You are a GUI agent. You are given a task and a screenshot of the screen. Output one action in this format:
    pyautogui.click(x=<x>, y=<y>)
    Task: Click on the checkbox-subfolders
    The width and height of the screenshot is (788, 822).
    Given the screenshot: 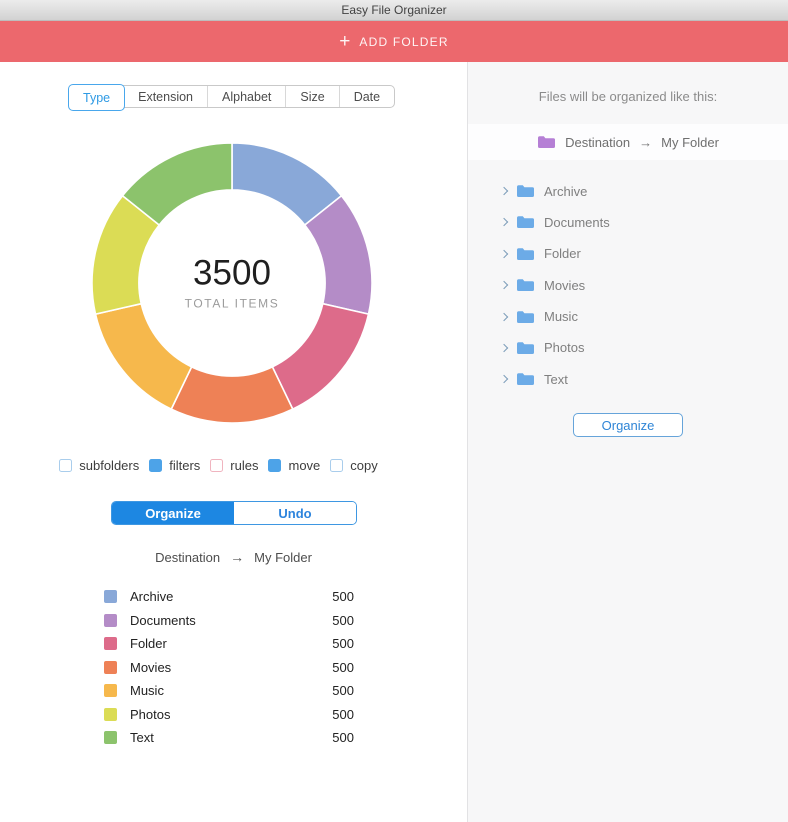 What is the action you would take?
    pyautogui.click(x=66, y=465)
    